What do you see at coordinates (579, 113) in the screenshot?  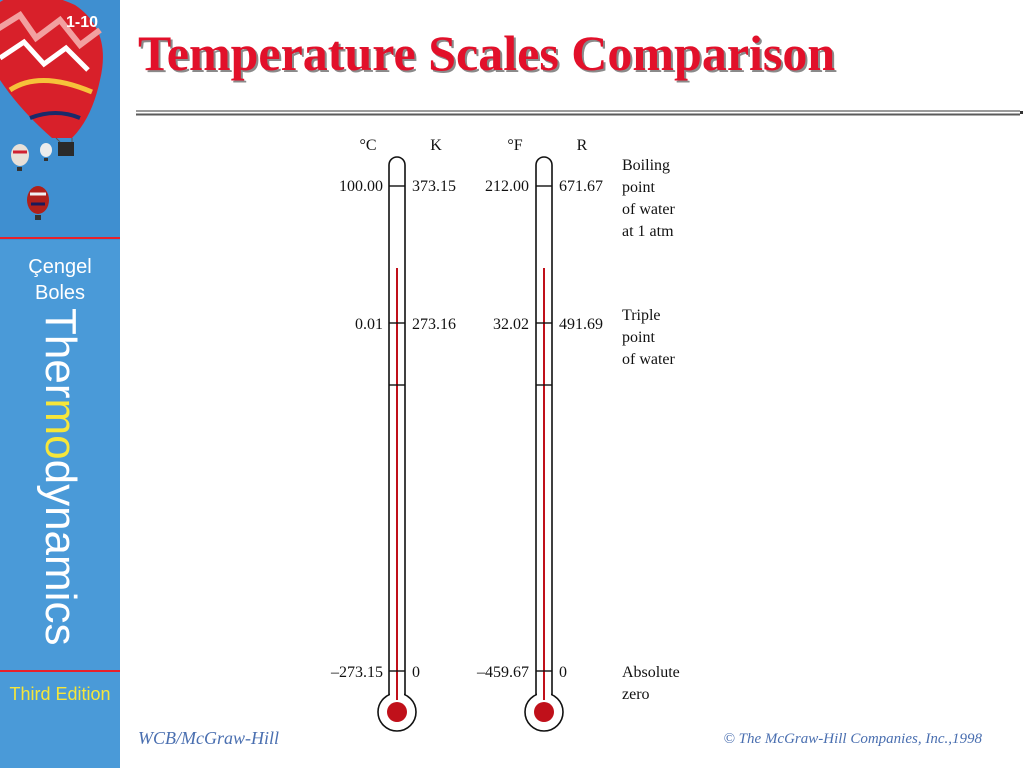 I see `title-divider` at bounding box center [579, 113].